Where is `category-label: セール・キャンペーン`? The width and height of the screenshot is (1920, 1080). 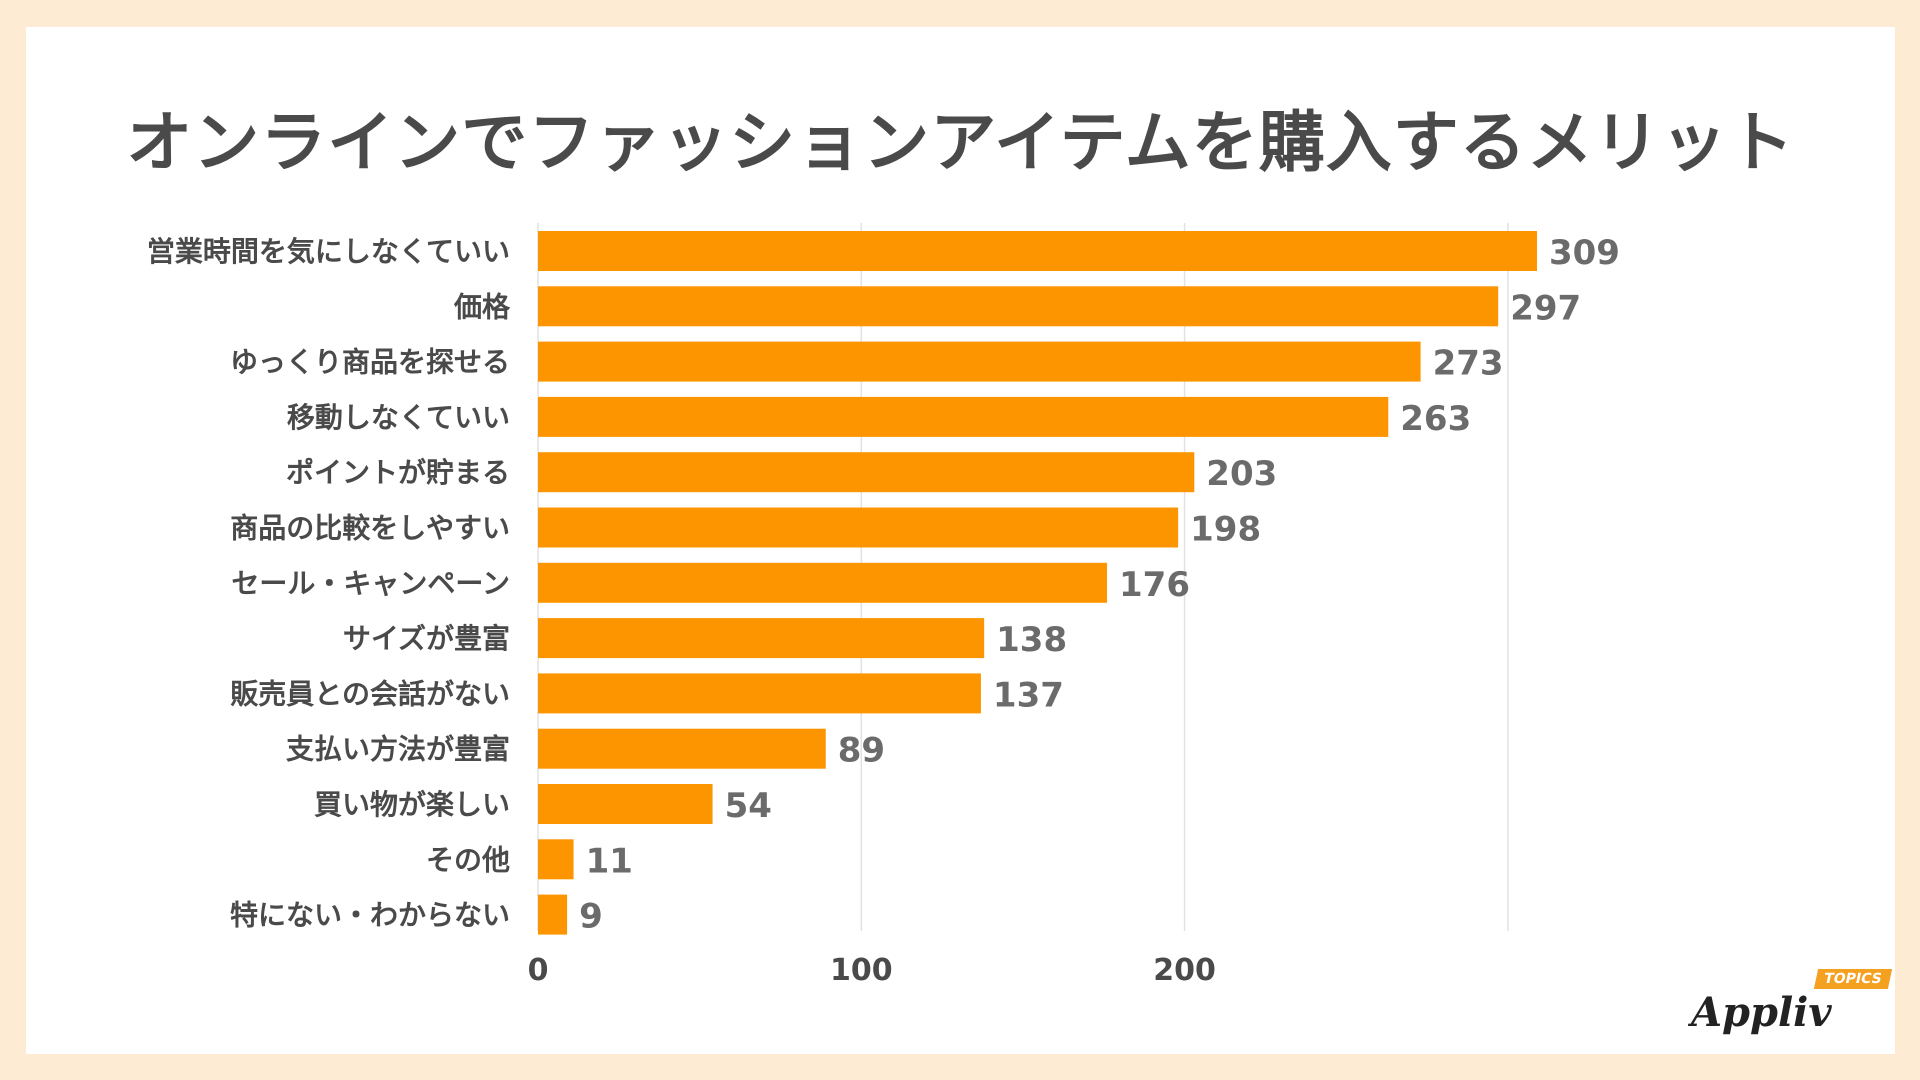 category-label: セール・キャンペーン is located at coordinates (370, 583).